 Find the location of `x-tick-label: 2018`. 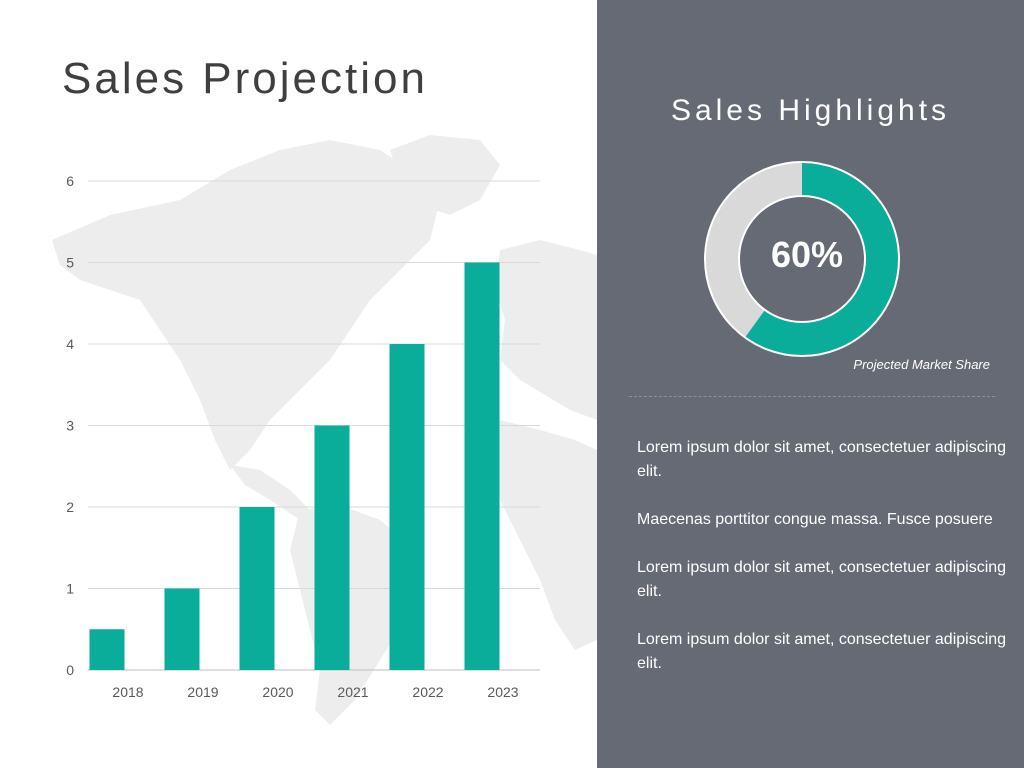

x-tick-label: 2018 is located at coordinates (127, 692).